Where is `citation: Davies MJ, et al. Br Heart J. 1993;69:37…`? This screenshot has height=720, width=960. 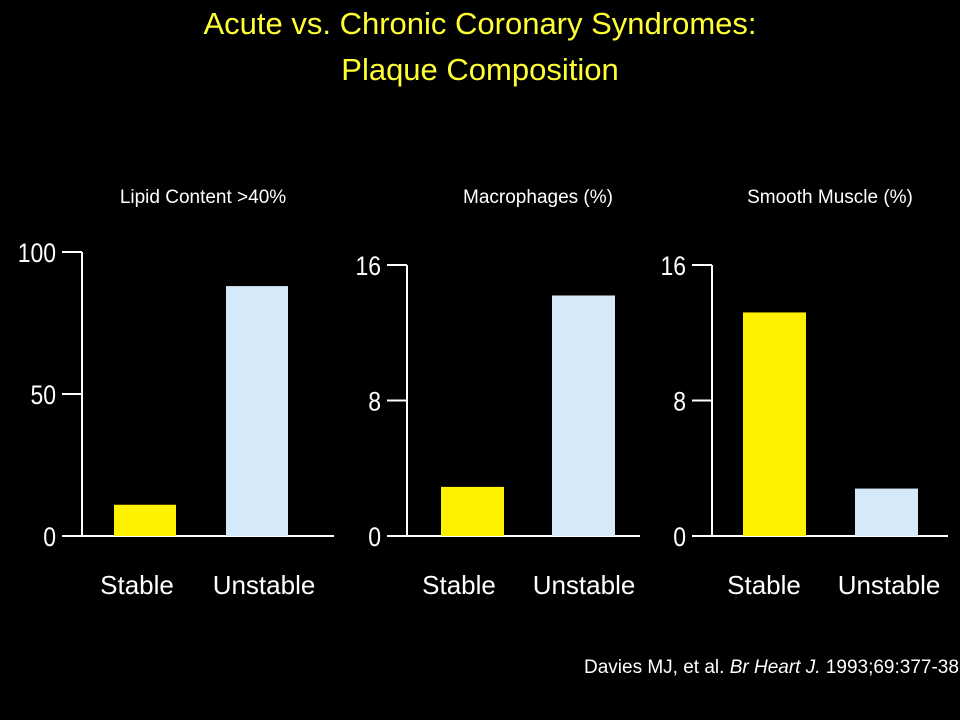
citation: Davies MJ, et al. Br Heart J. 1993;69:37… is located at coordinates (772, 668).